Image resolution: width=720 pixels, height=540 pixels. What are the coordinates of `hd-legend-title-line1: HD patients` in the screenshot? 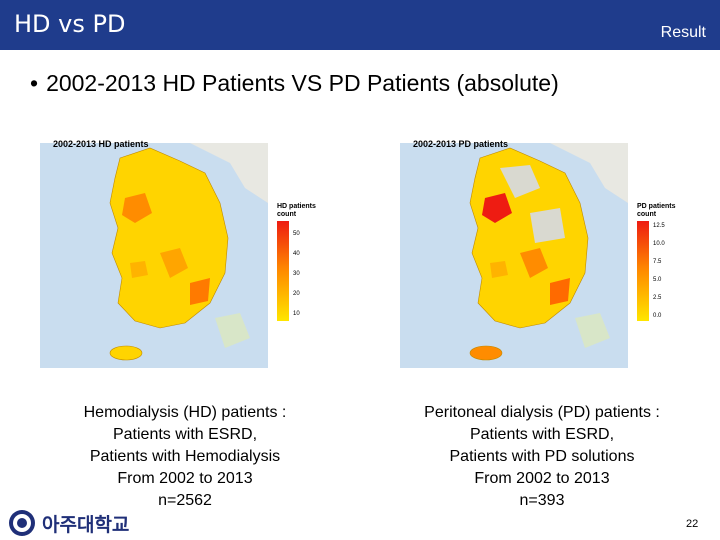 It's located at (296, 206).